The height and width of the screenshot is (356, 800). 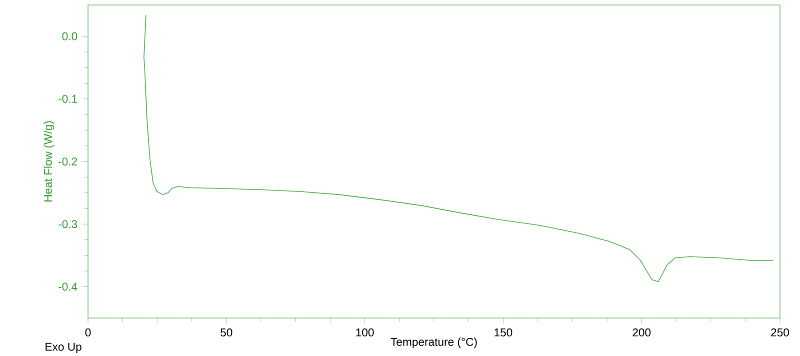 I want to click on y-tick-label: -0.4, so click(x=68, y=286).